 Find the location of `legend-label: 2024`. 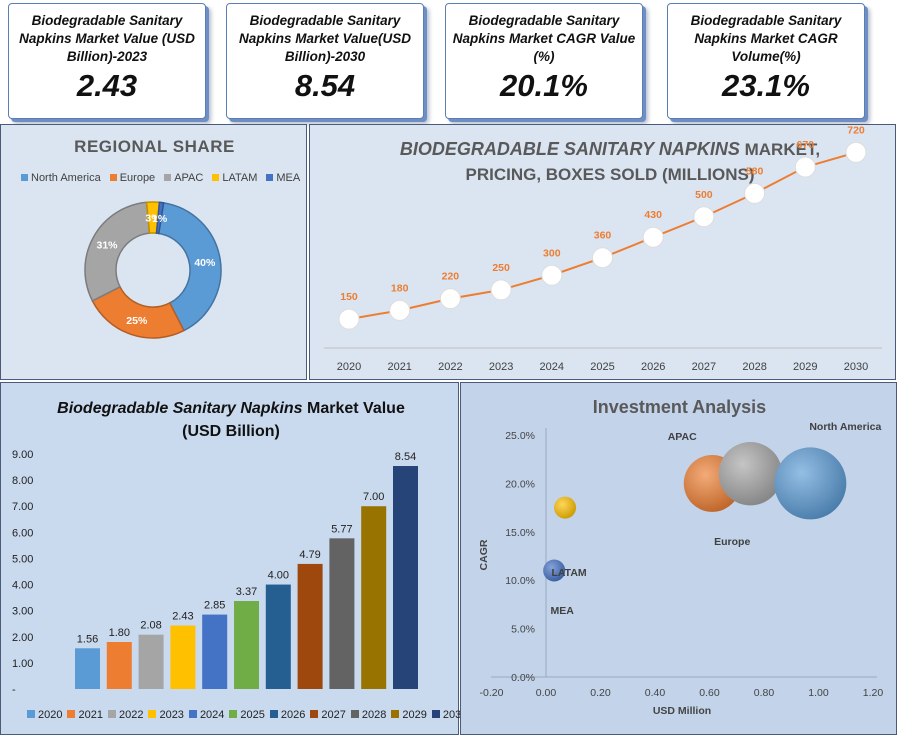

legend-label: 2024 is located at coordinates (212, 715).